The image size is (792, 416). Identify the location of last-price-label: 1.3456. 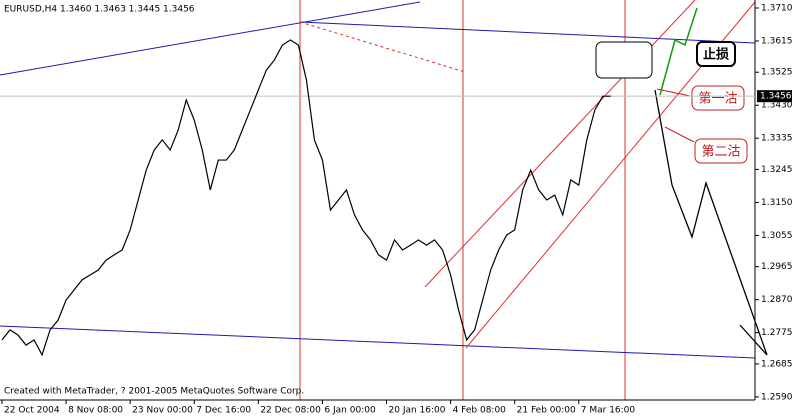
(776, 97).